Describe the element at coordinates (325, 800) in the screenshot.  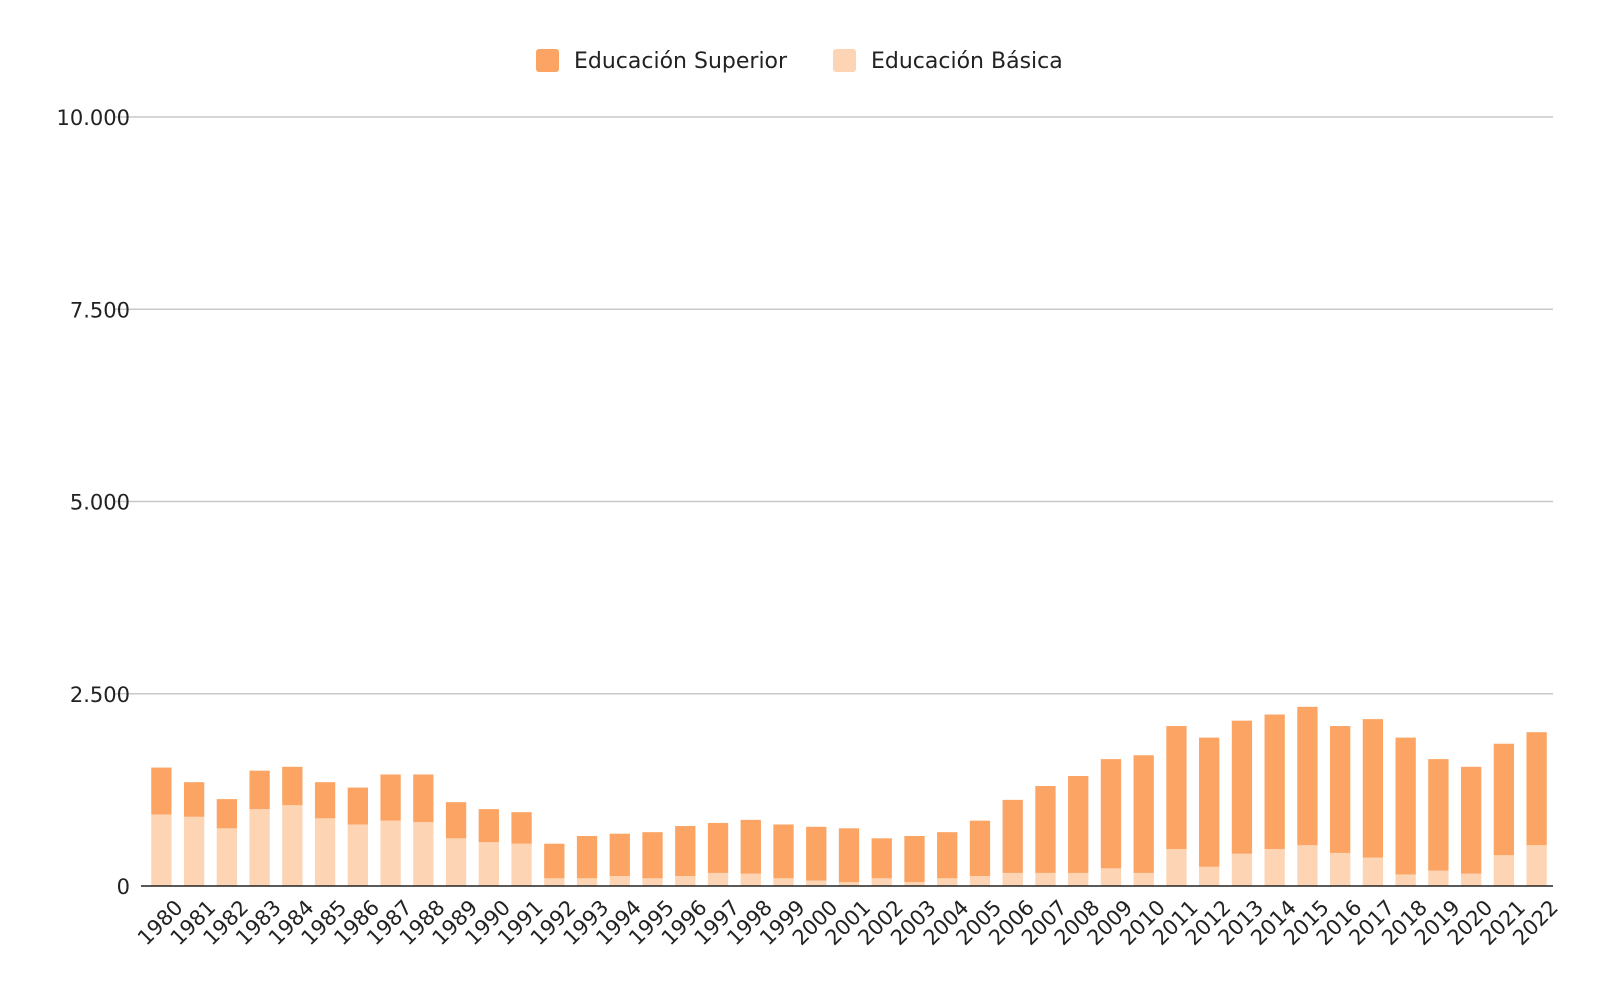
I see `bar-segment-educacion-superior-1985` at that location.